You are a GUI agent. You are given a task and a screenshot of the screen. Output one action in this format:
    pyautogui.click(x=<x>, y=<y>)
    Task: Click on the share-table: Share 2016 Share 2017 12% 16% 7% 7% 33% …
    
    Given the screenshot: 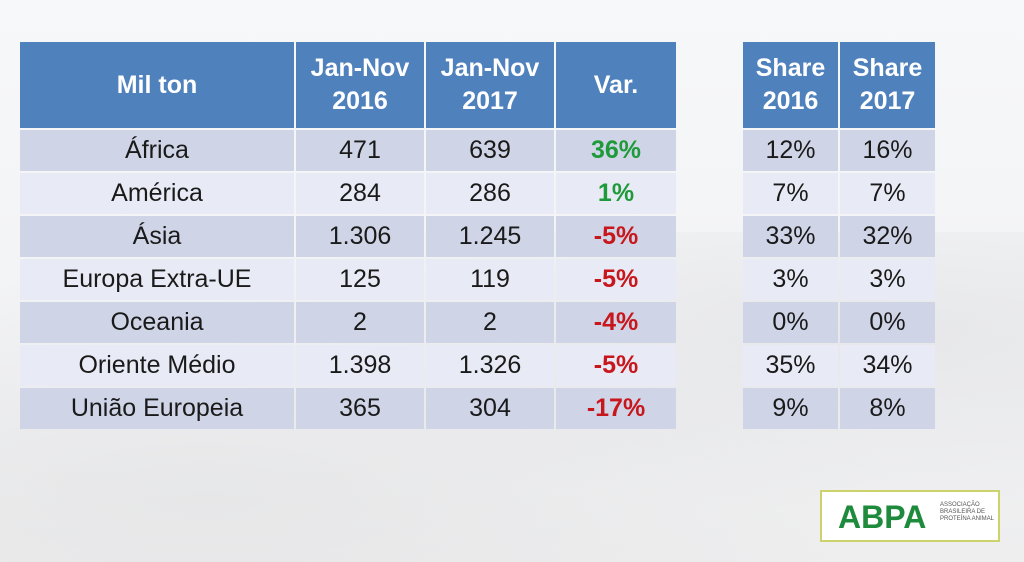 What is the action you would take?
    pyautogui.click(x=839, y=235)
    